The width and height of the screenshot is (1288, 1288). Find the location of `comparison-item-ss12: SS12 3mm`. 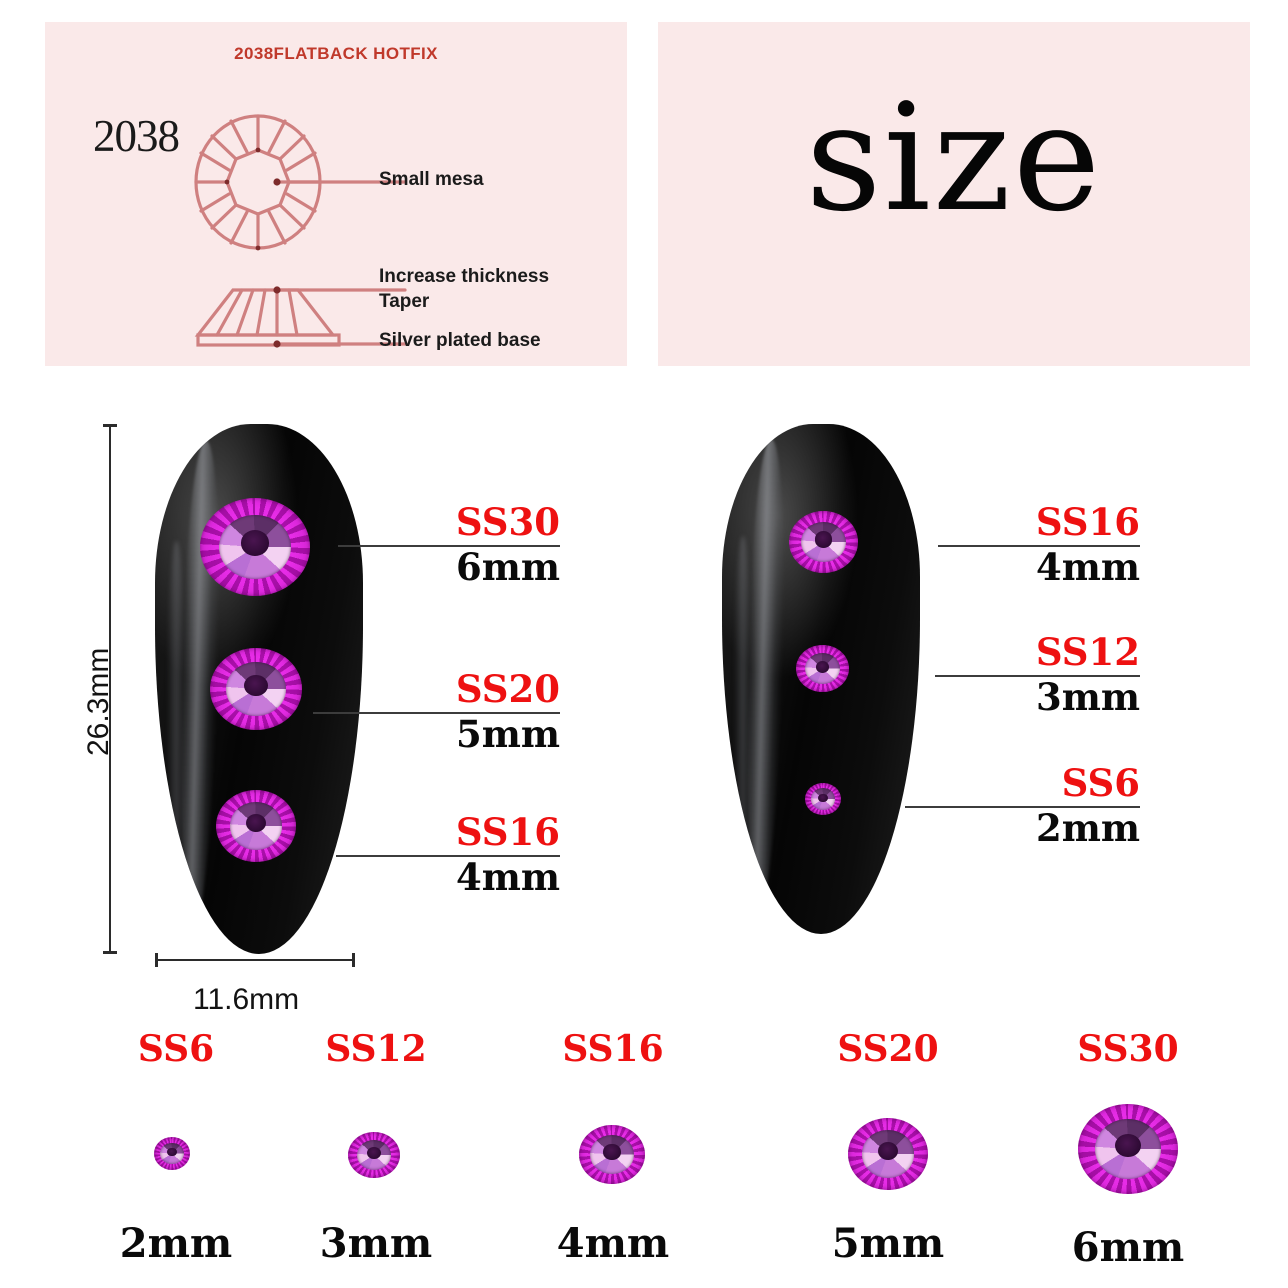

comparison-item-ss12: SS12 3mm is located at coordinates (376, 1148).